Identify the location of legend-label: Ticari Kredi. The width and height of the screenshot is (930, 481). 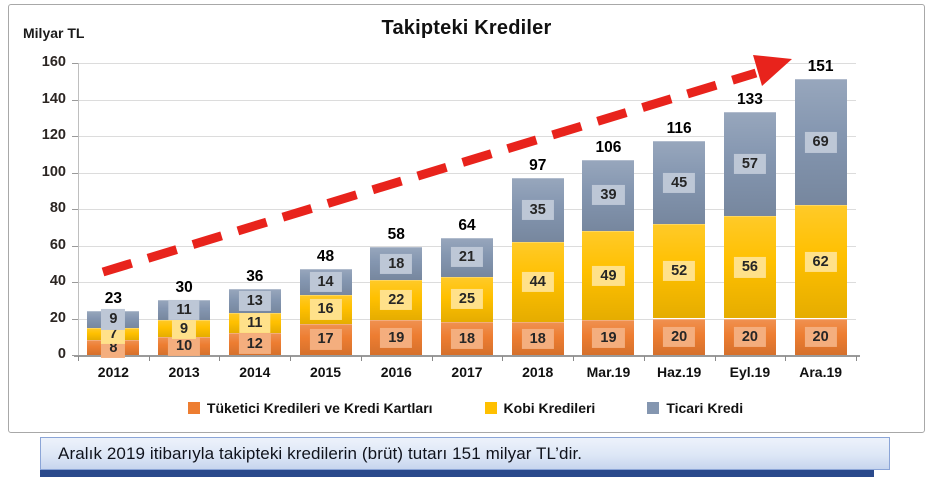
(705, 408).